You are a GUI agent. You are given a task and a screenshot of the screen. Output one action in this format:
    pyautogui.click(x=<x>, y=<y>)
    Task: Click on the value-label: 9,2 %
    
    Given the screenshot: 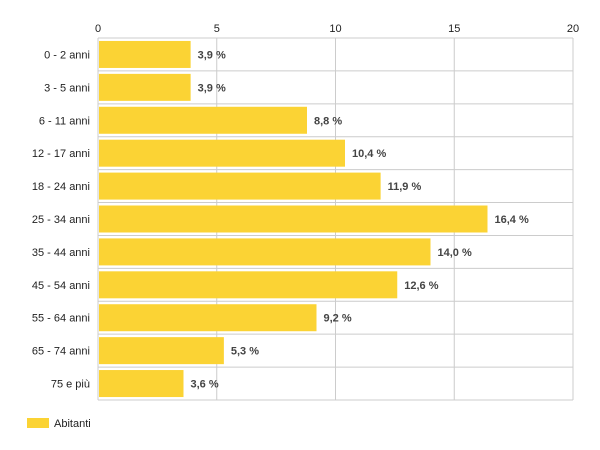 What is the action you would take?
    pyautogui.click(x=338, y=319)
    